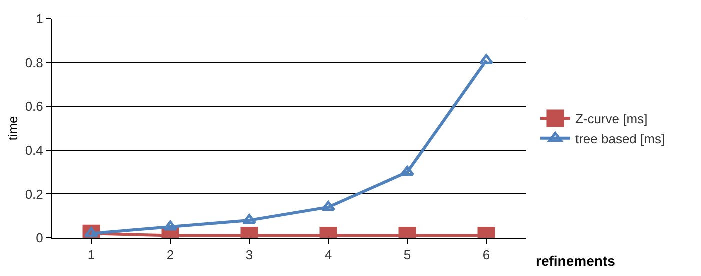 This screenshot has width=701, height=276. I want to click on y-axis-title: time, so click(12, 128).